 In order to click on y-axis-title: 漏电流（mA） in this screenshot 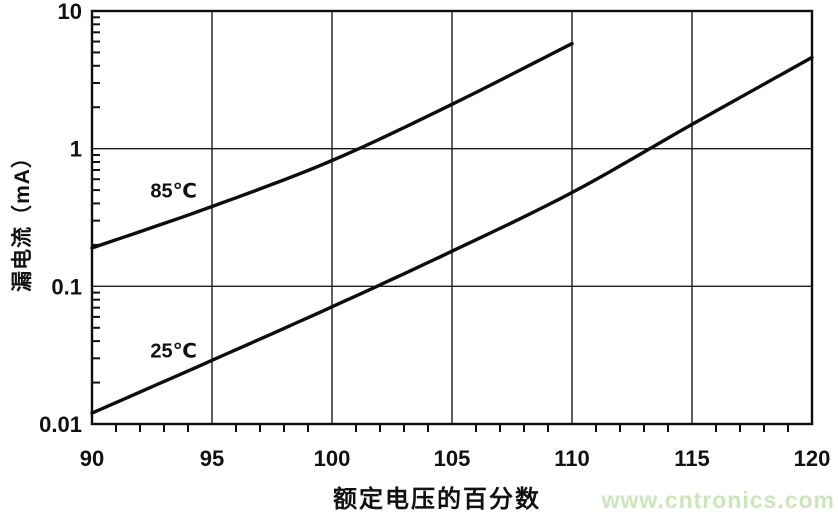, I will do `click(22, 219)`.